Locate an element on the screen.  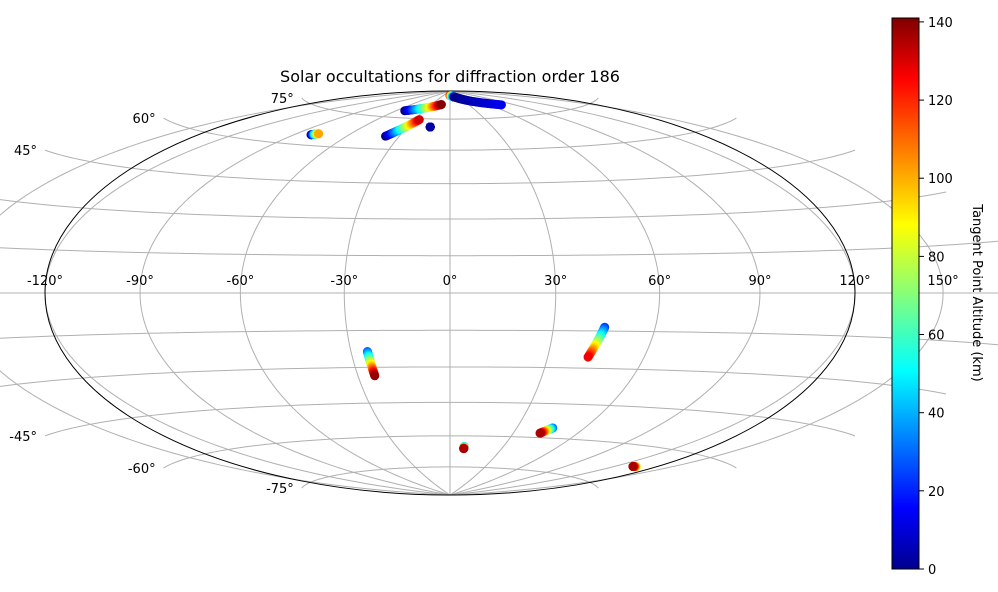
colorbar-tick-label: 100 is located at coordinates (940, 179).